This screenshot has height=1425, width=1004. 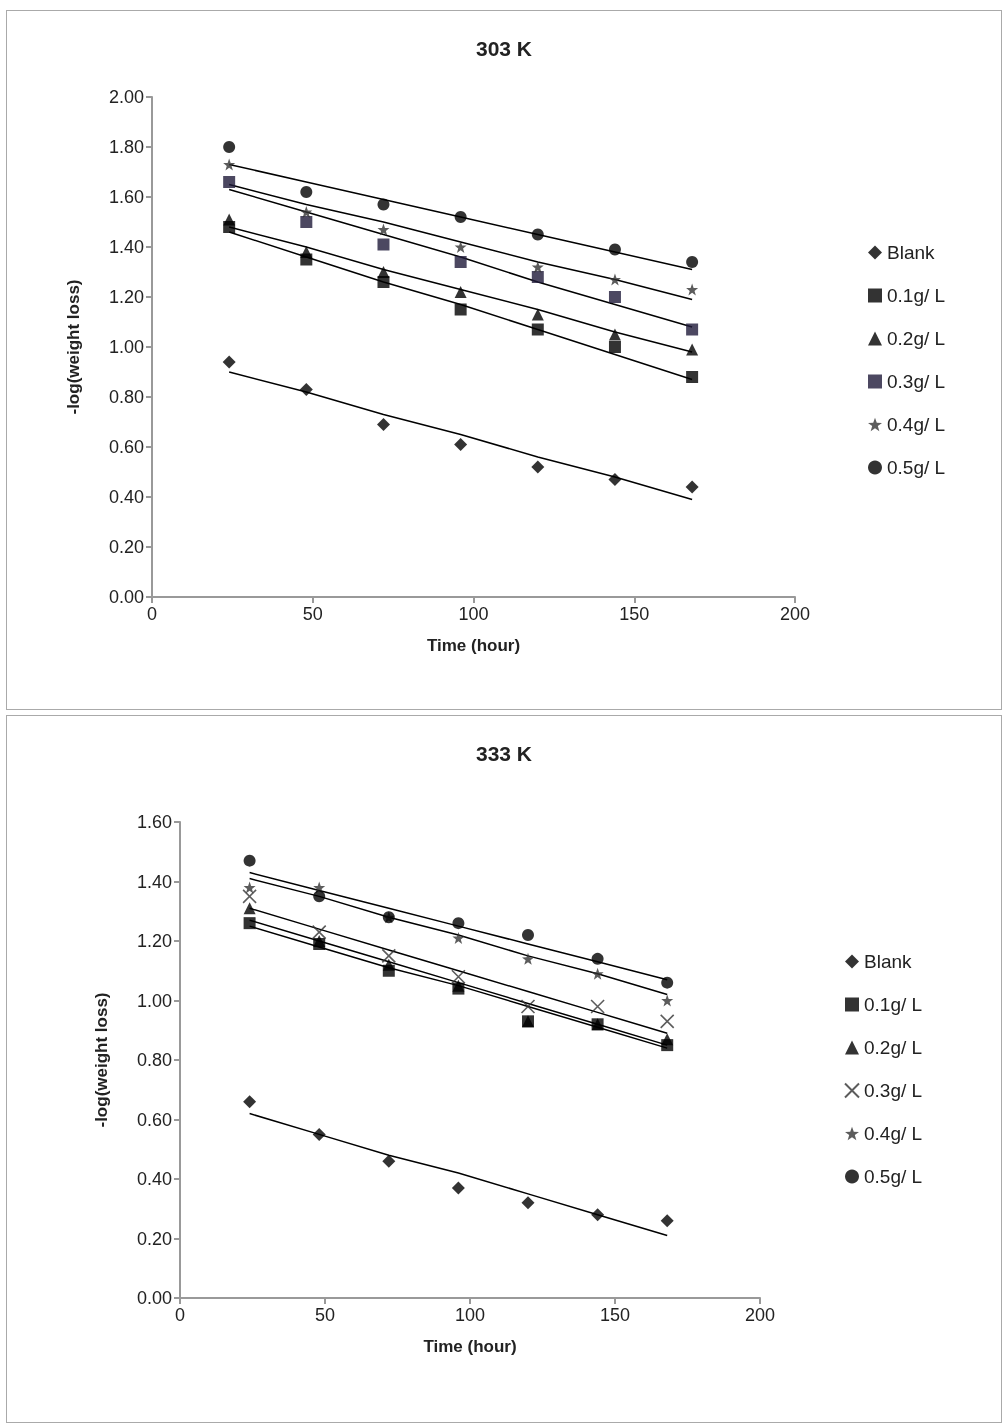 What do you see at coordinates (126, 147) in the screenshot?
I see `y-tick-label: 1.80` at bounding box center [126, 147].